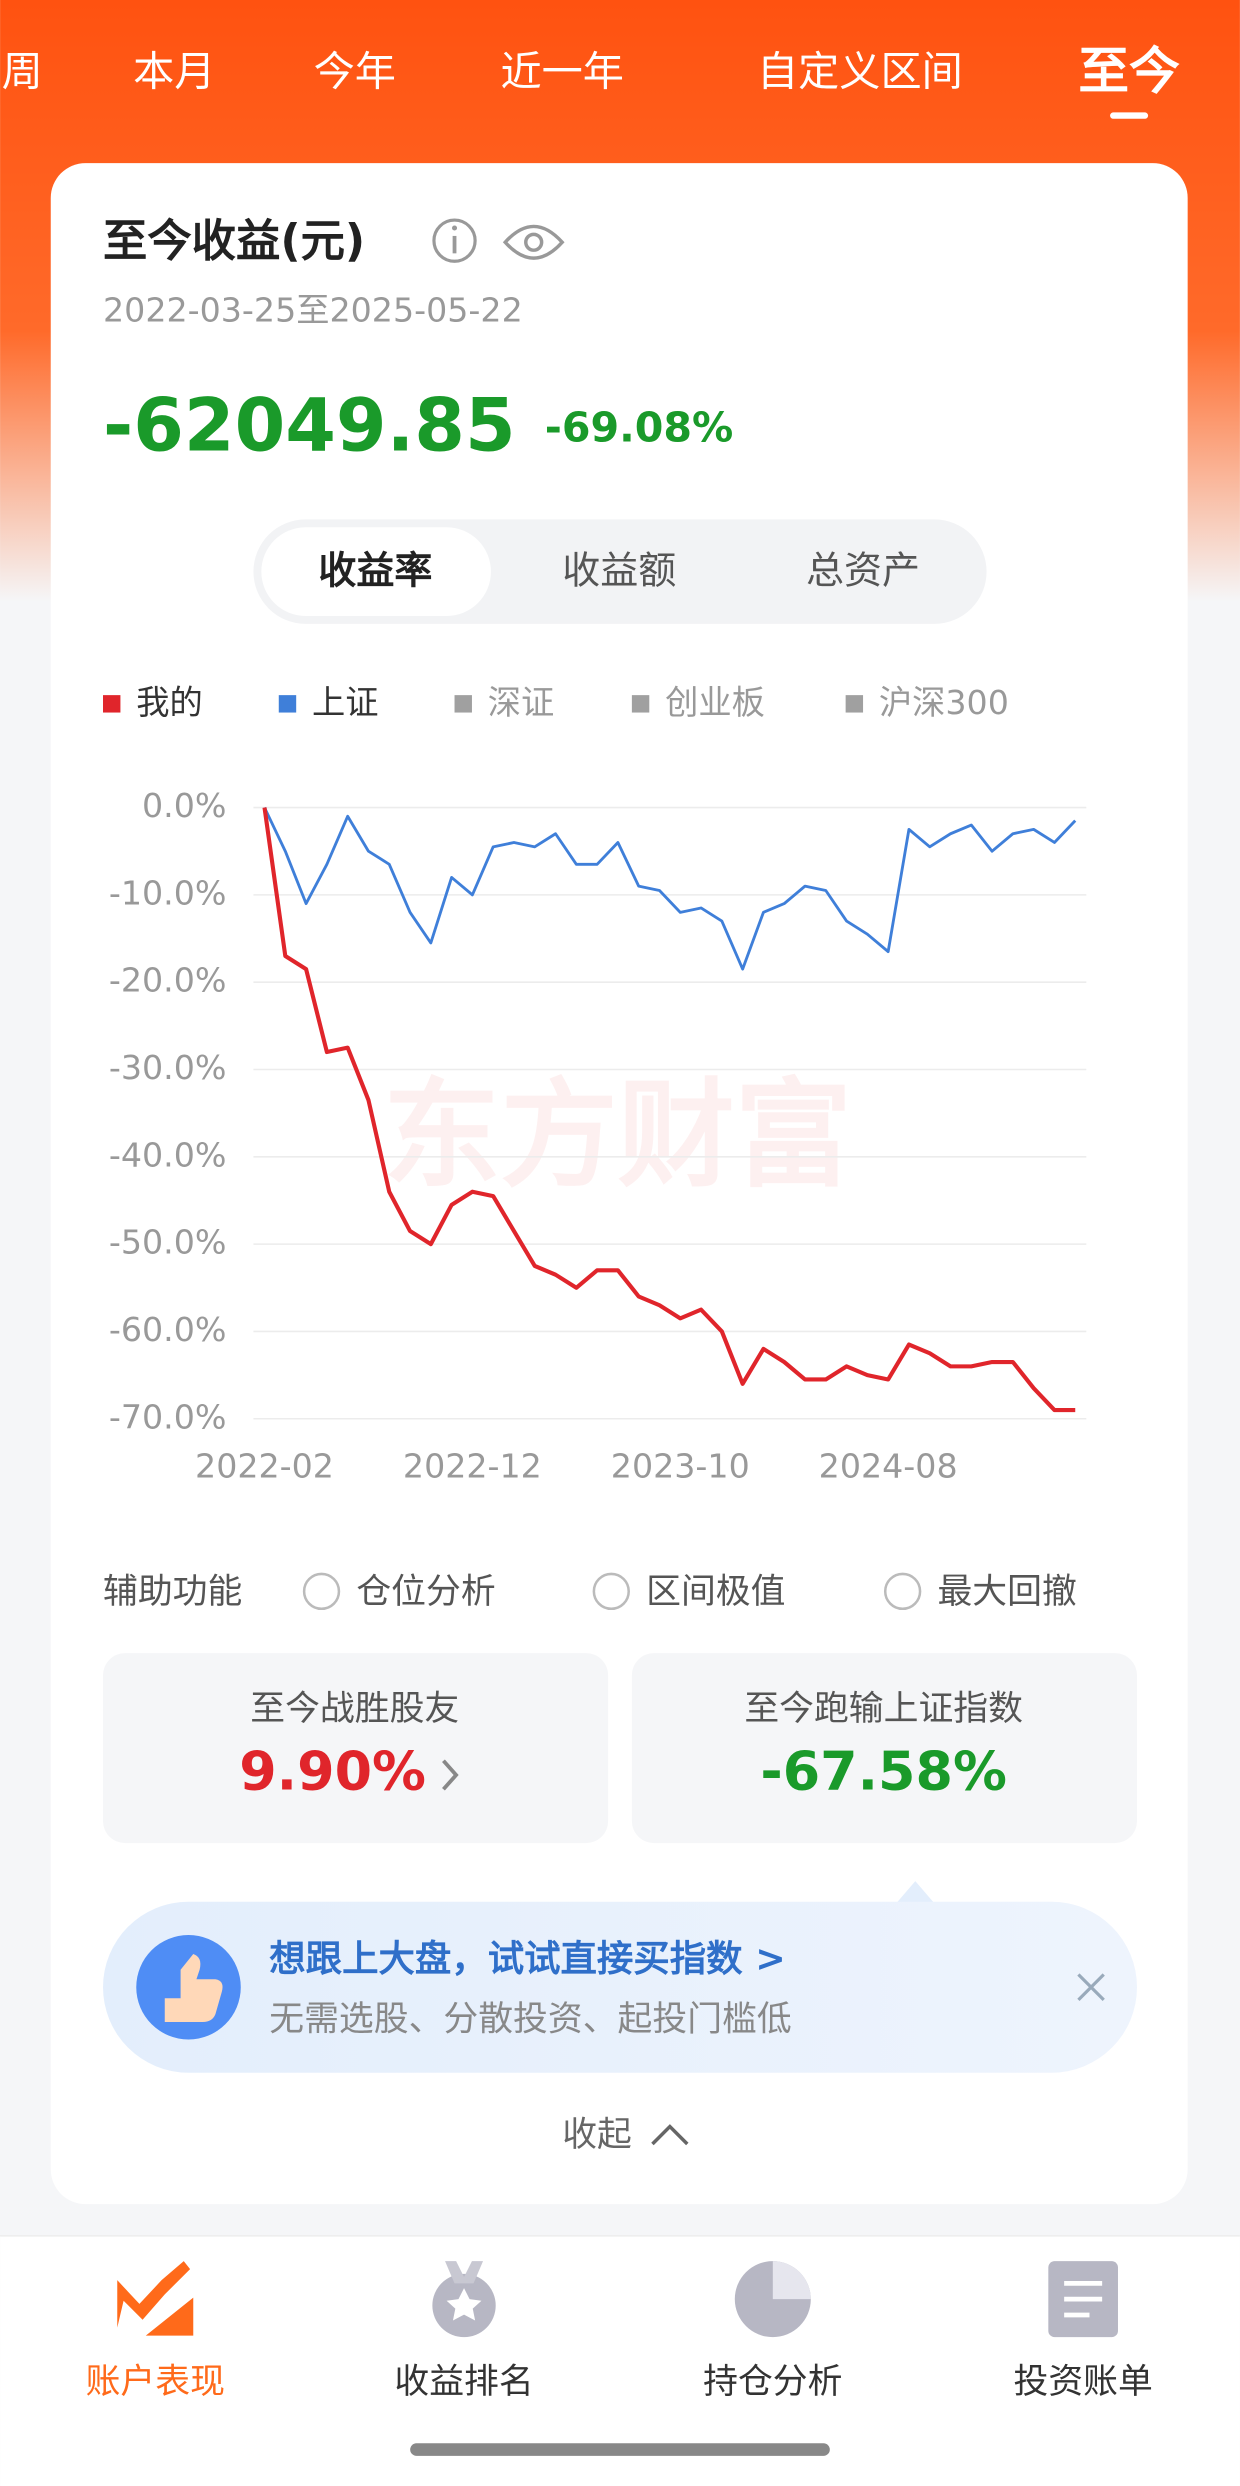 Image resolution: width=1240 pixels, height=2486 pixels. I want to click on promo-pointer, so click(915, 1892).